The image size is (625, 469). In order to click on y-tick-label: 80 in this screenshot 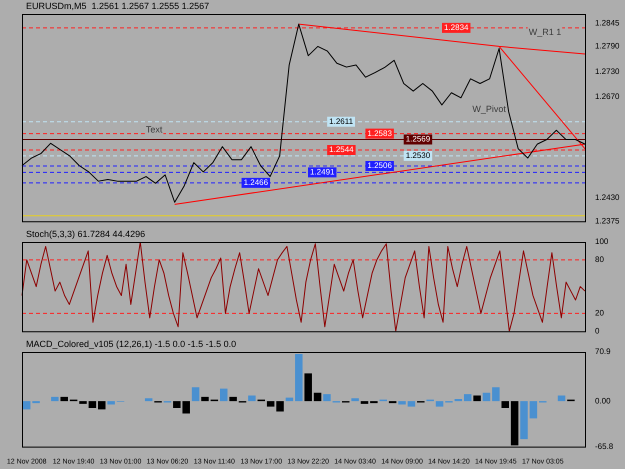, I will do `click(599, 259)`.